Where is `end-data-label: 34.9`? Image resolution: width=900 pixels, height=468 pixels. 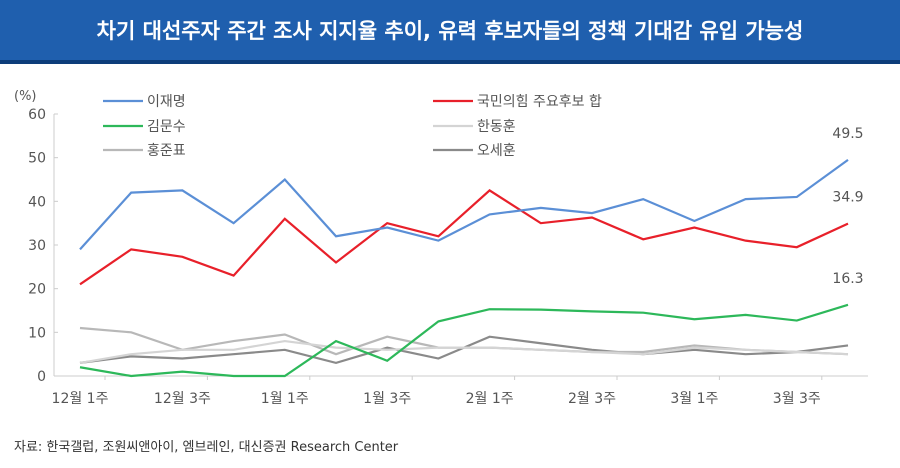
end-data-label: 34.9 is located at coordinates (847, 198).